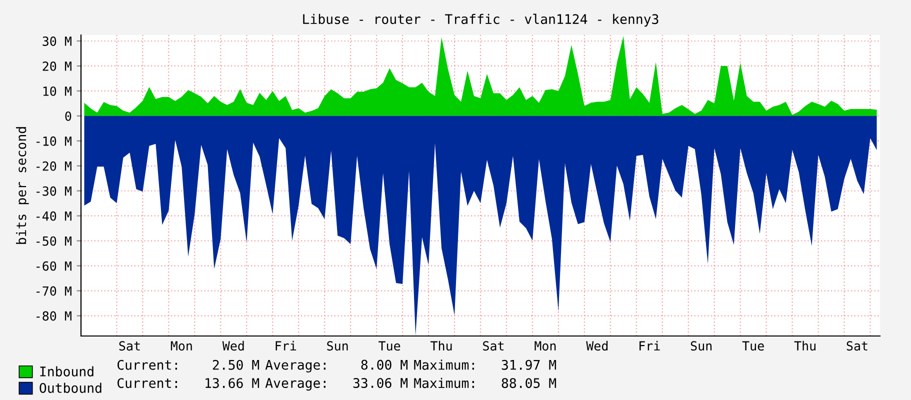  Describe the element at coordinates (54, 191) in the screenshot. I see `y-tick-label: -30 M` at that location.